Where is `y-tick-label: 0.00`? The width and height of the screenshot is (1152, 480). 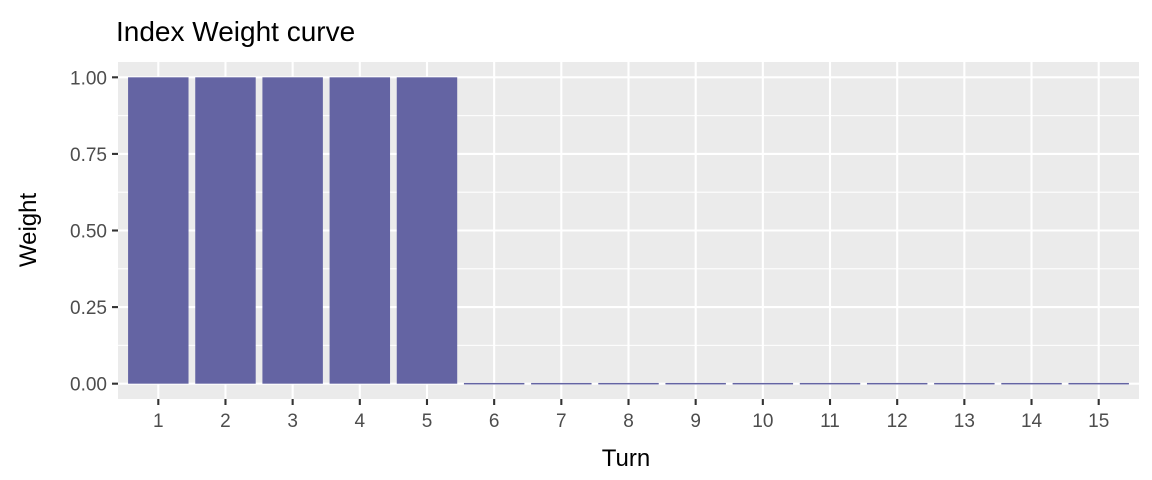 y-tick-label: 0.00 is located at coordinates (88, 385).